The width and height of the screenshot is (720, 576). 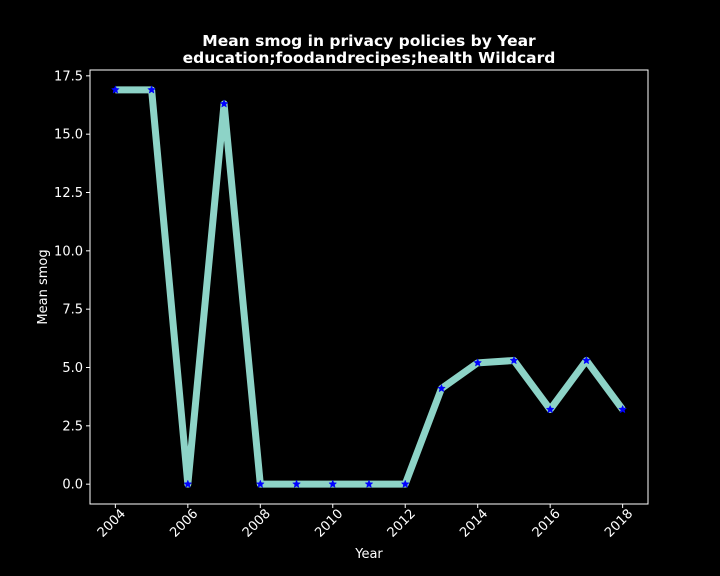 What do you see at coordinates (68, 76) in the screenshot?
I see `y-tick-label: 17.5` at bounding box center [68, 76].